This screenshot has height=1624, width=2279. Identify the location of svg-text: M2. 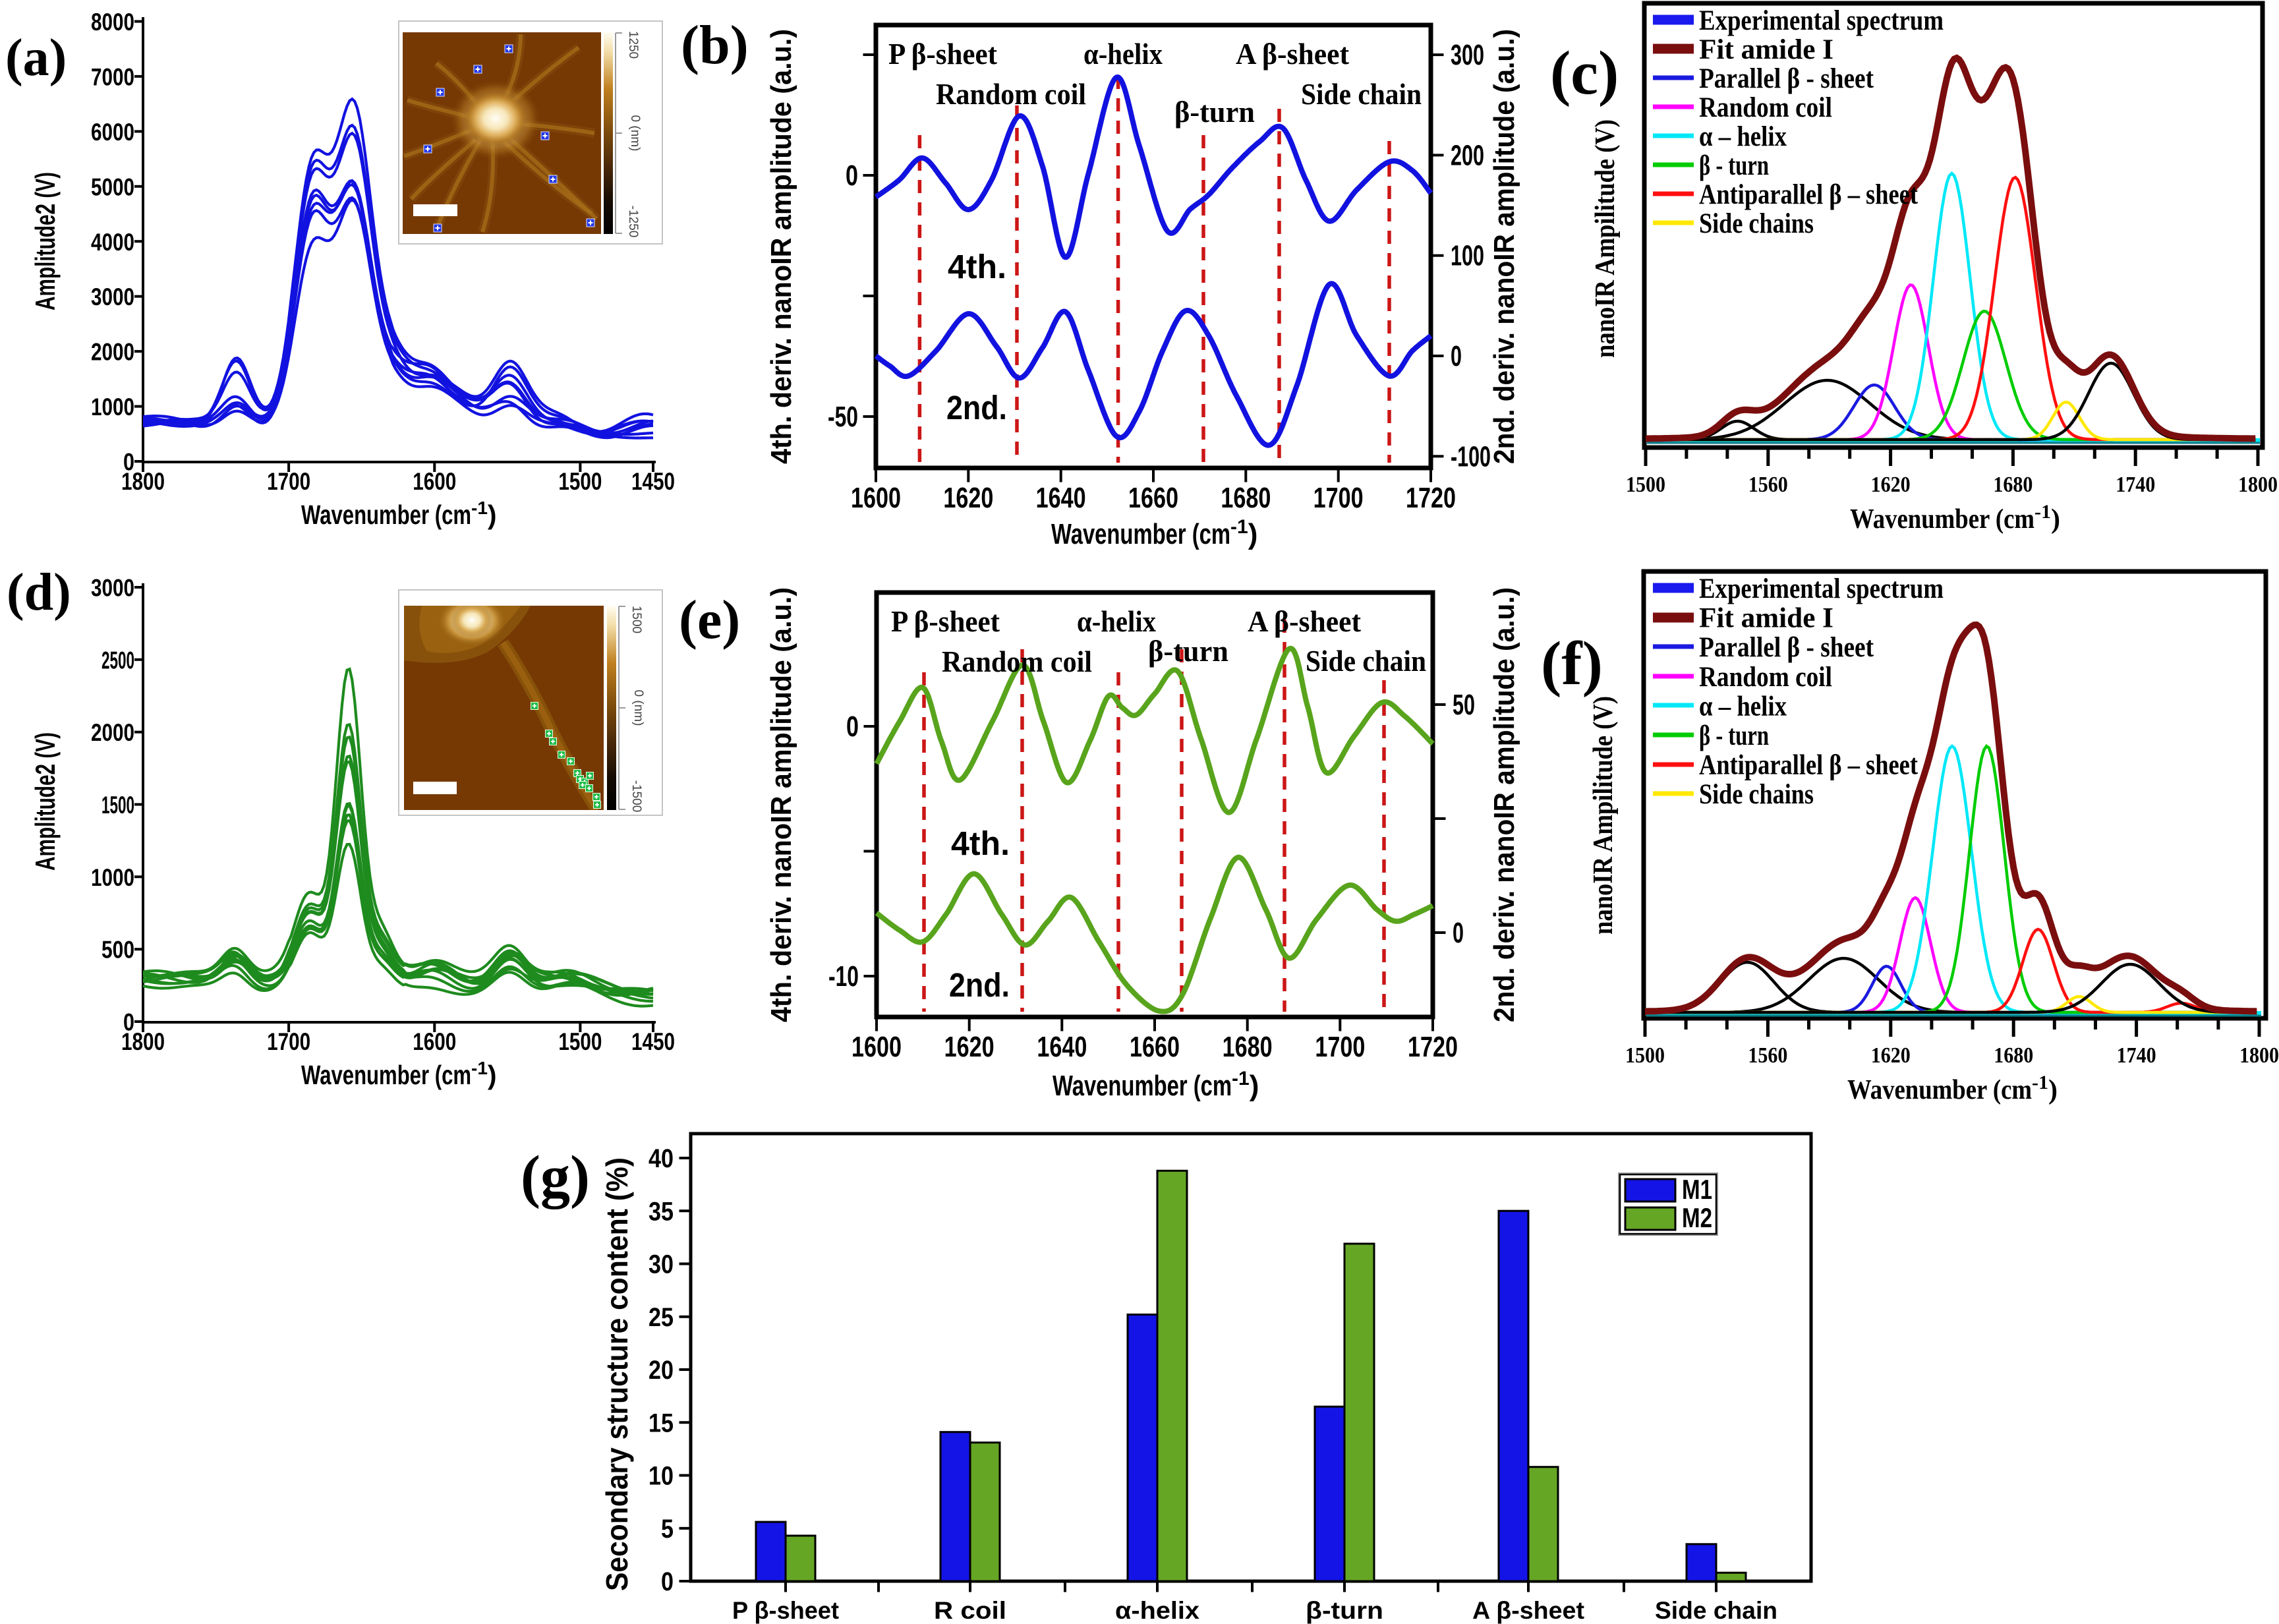
(1697, 1217).